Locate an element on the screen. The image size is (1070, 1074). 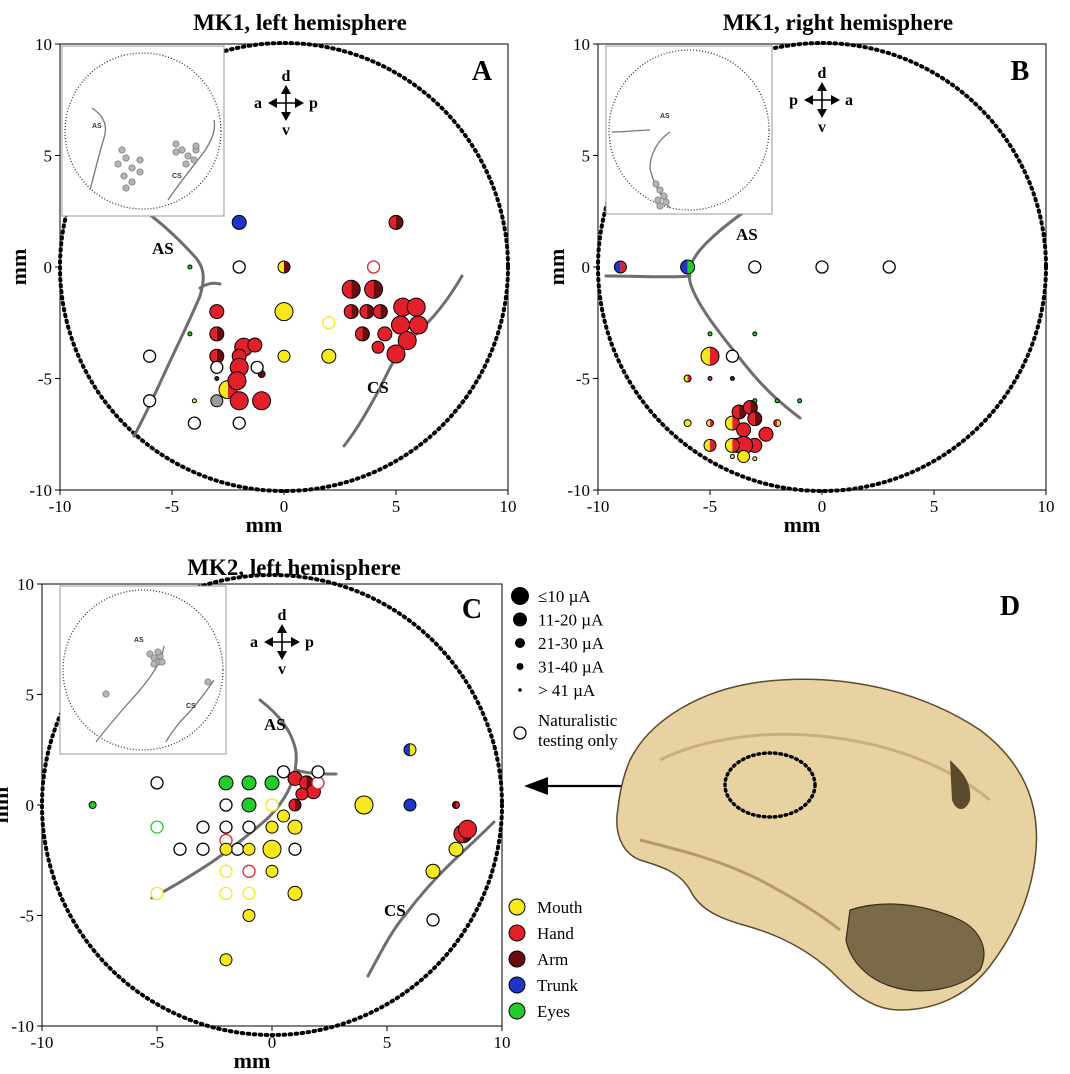
inset-sulcus is located at coordinates (191, 160).